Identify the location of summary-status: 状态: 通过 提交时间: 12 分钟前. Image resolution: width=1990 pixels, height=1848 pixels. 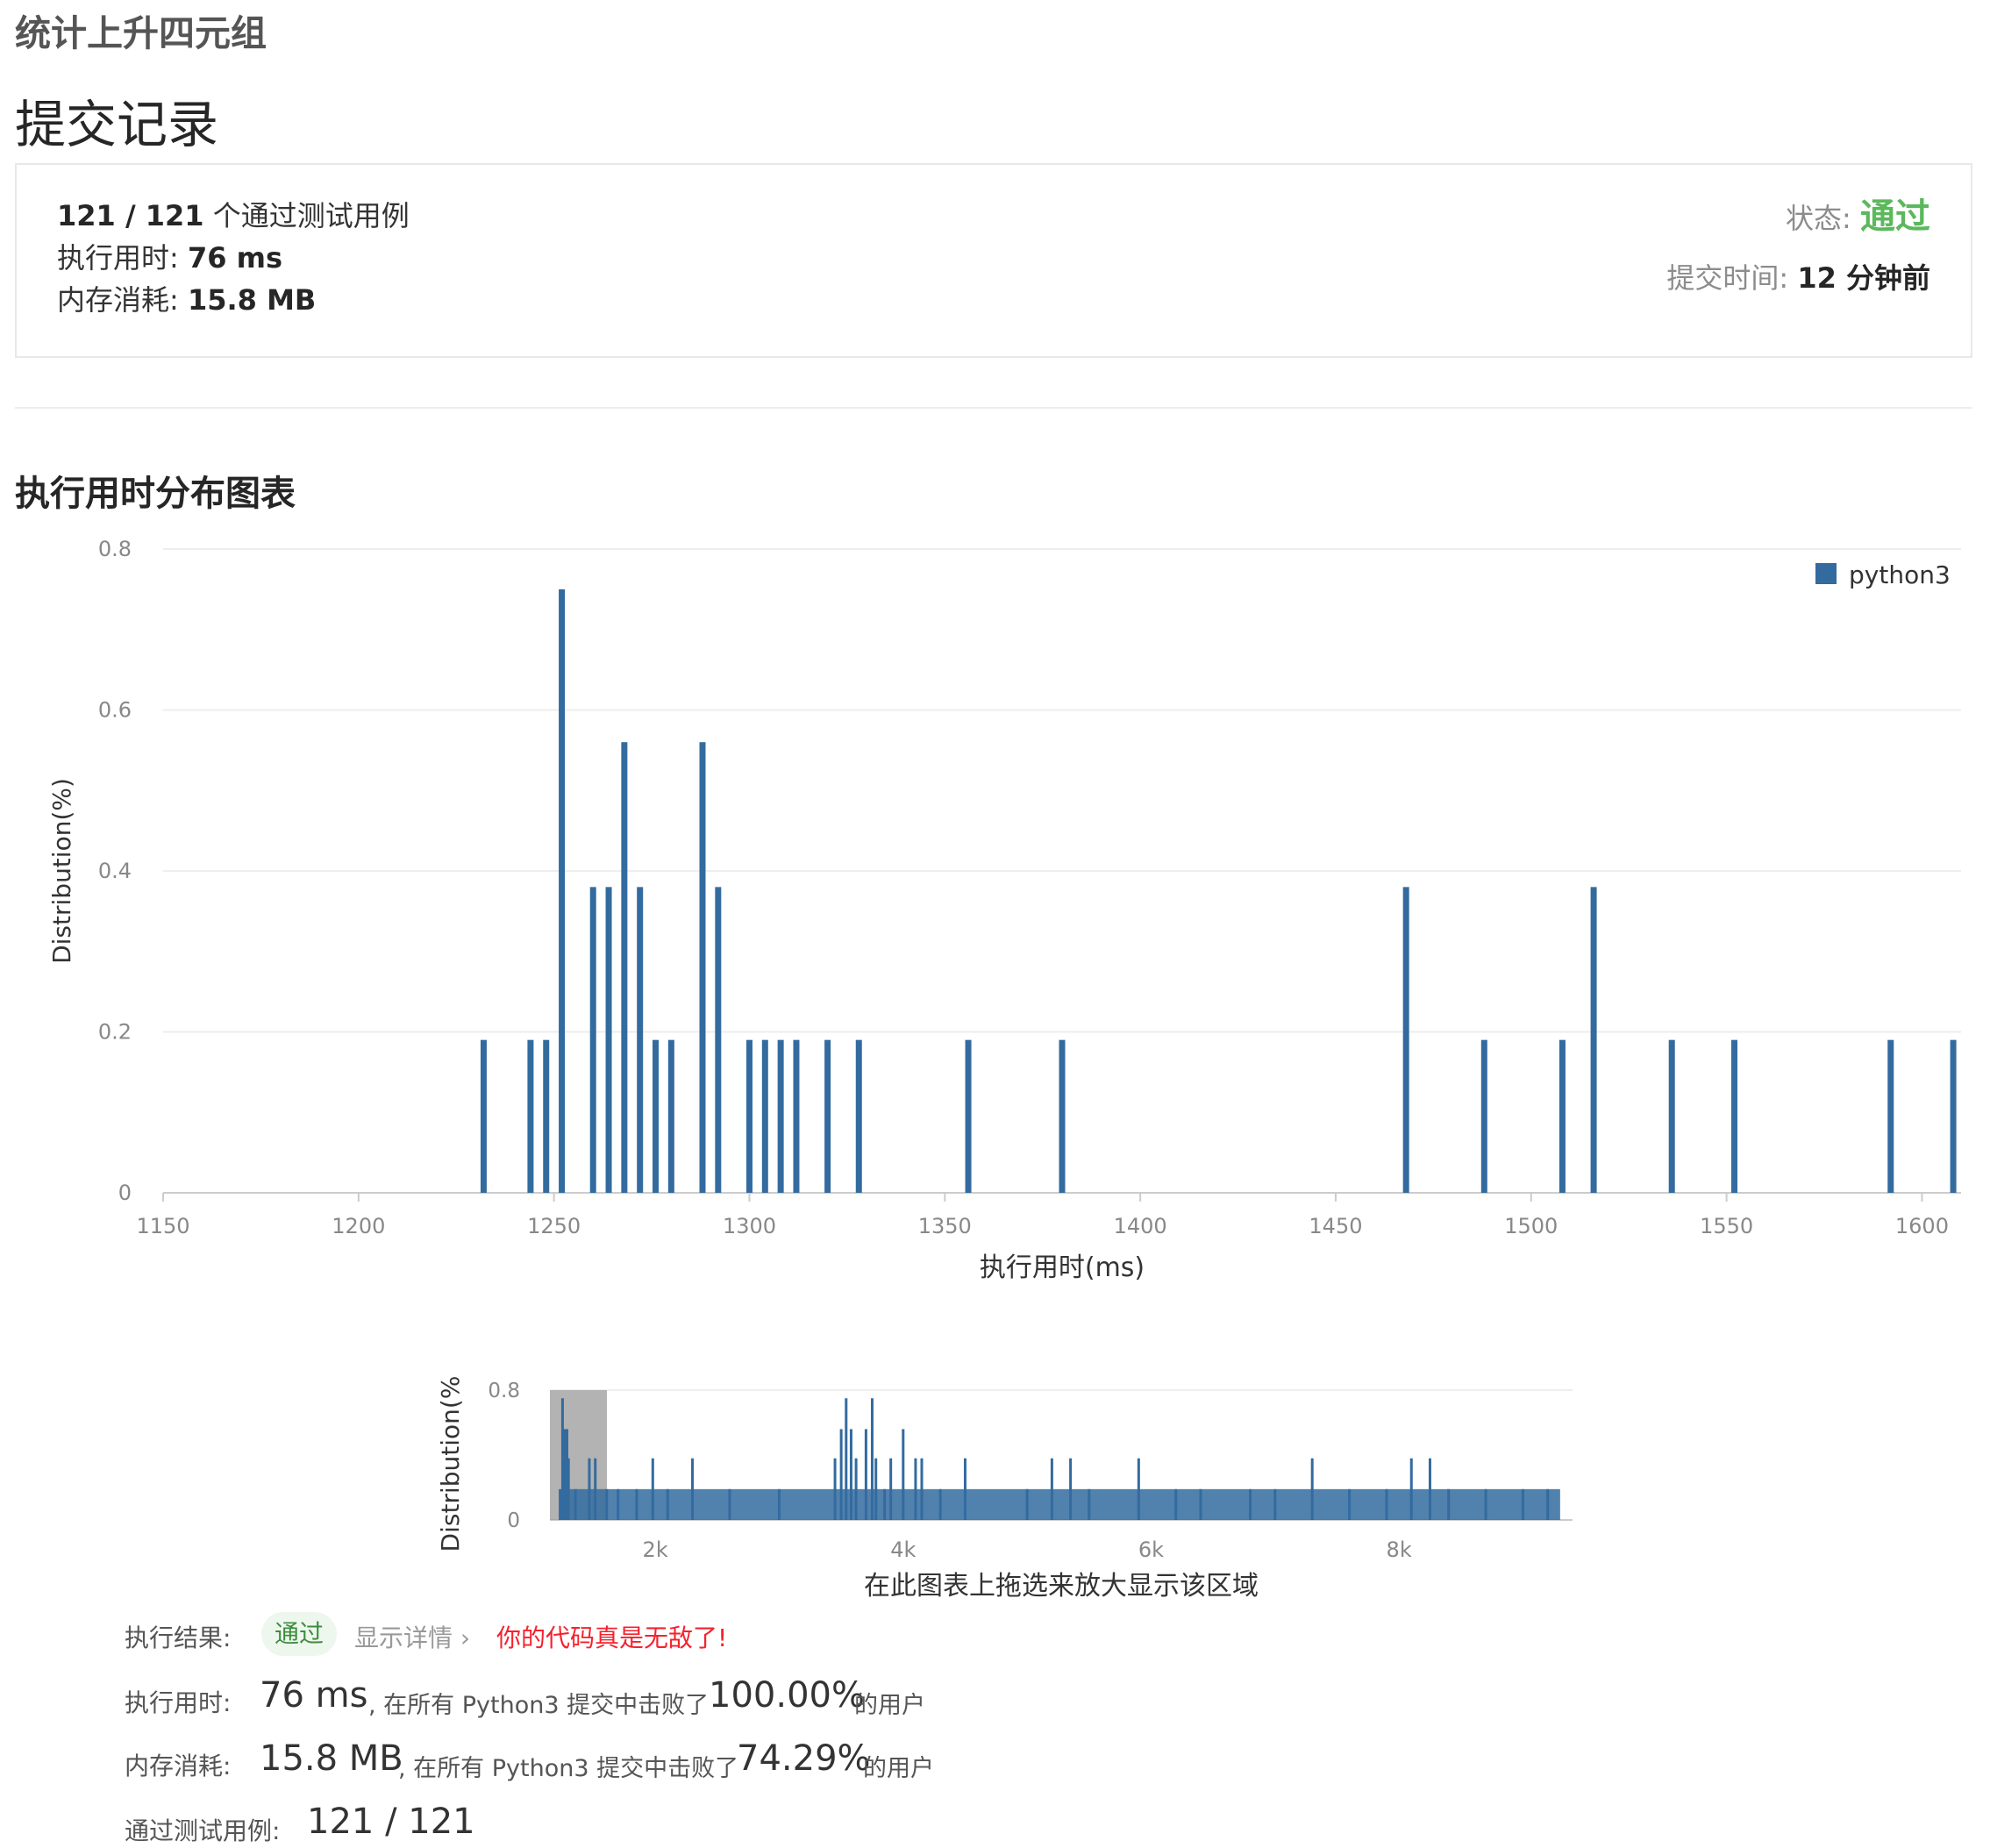
(1798, 243).